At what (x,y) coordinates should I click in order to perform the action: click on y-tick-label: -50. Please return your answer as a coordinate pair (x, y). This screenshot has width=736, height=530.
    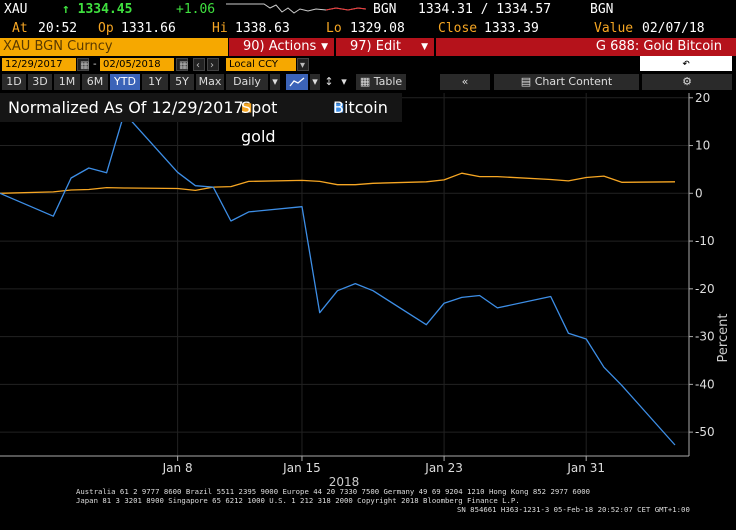
    Looking at the image, I should click on (705, 432).